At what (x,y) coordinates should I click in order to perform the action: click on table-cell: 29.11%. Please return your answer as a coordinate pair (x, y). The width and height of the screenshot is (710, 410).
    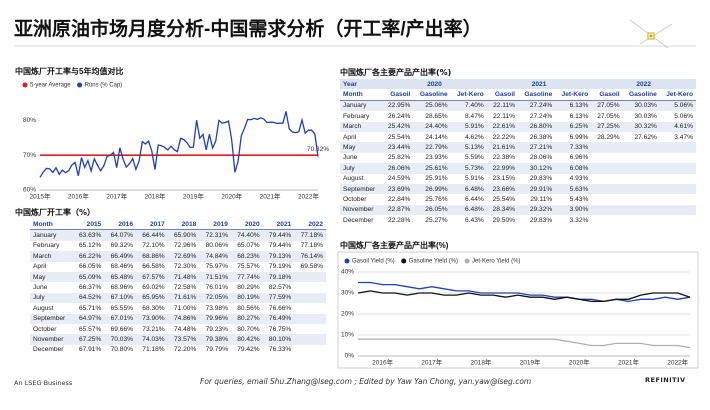
    Looking at the image, I should click on (541, 199).